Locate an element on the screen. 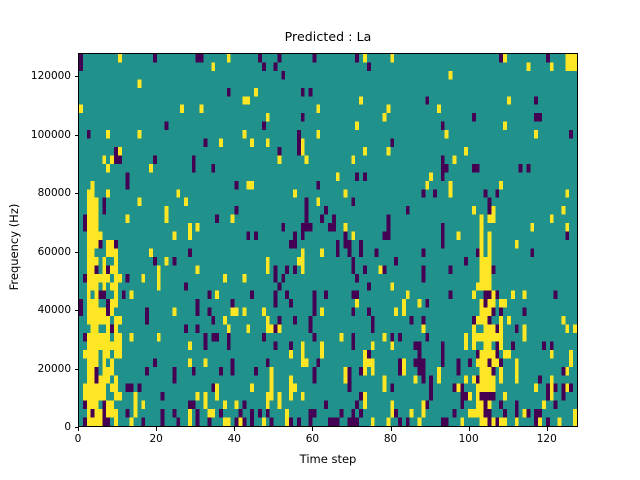  x-tick-label: 0 is located at coordinates (78, 439).